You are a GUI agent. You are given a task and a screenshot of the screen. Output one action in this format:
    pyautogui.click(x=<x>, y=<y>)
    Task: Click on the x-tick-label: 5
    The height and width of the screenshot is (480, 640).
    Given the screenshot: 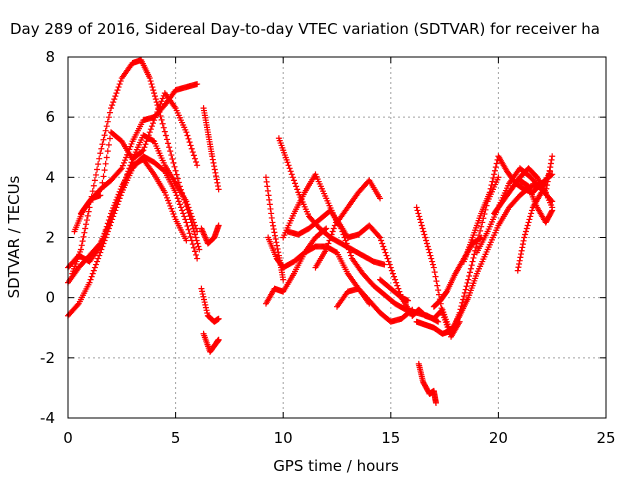 What is the action you would take?
    pyautogui.click(x=176, y=438)
    